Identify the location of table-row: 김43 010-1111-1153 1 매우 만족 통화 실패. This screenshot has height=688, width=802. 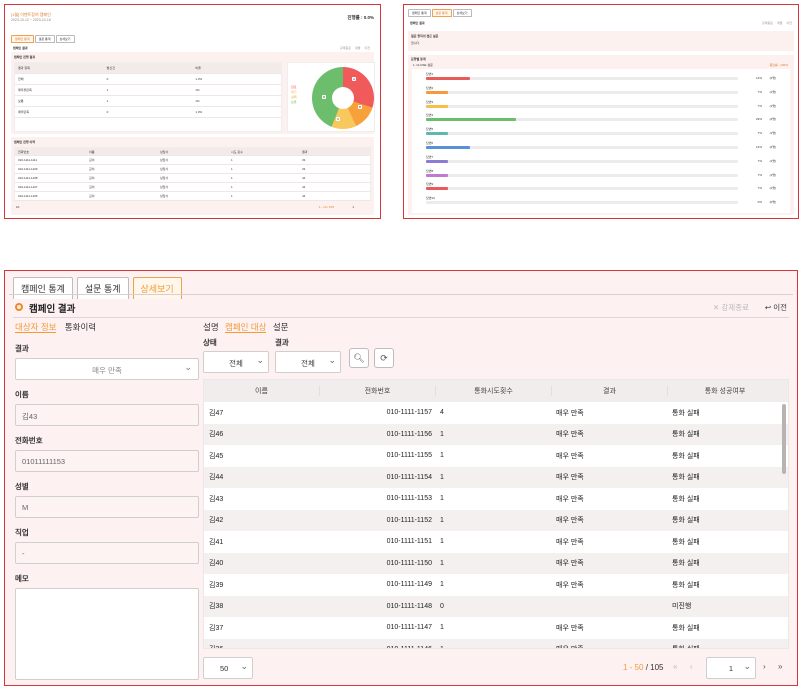
(496, 499).